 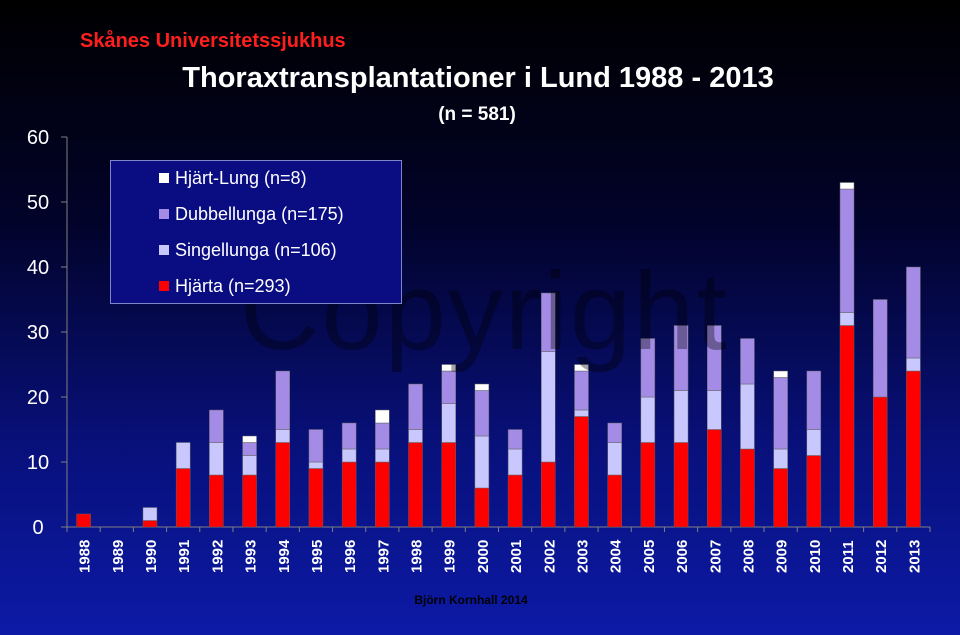 I want to click on x-tick-label: 2004, so click(x=616, y=556).